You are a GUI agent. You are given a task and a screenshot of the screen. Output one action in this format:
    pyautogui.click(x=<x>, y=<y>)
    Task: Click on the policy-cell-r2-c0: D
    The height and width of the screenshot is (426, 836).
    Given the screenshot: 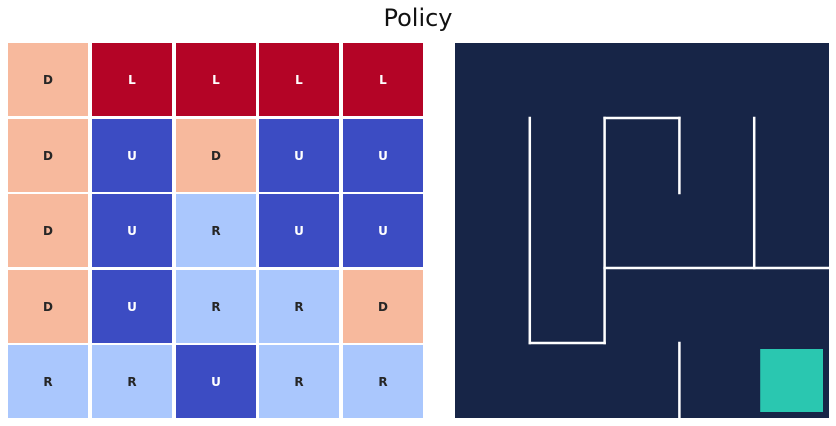 What is the action you would take?
    pyautogui.click(x=48, y=230)
    